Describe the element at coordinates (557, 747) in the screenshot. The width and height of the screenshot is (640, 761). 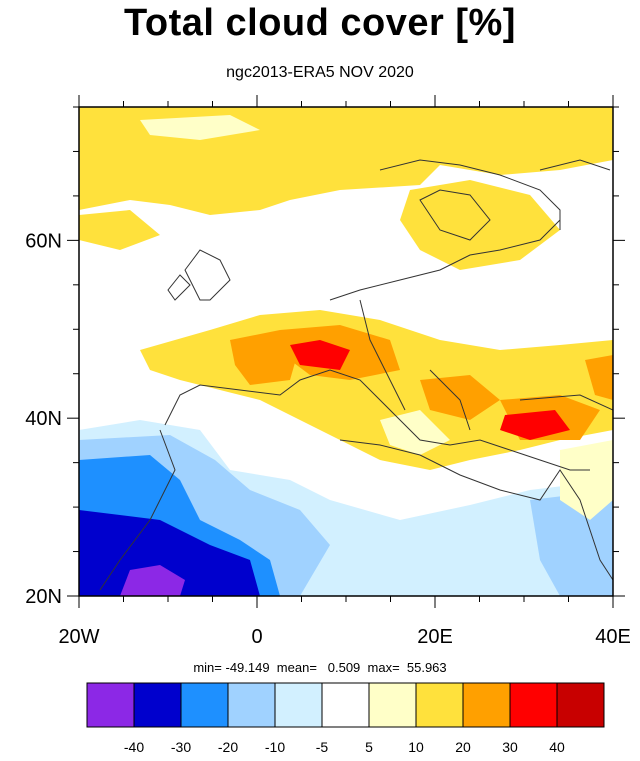
I see `colorbar-label: 40` at that location.